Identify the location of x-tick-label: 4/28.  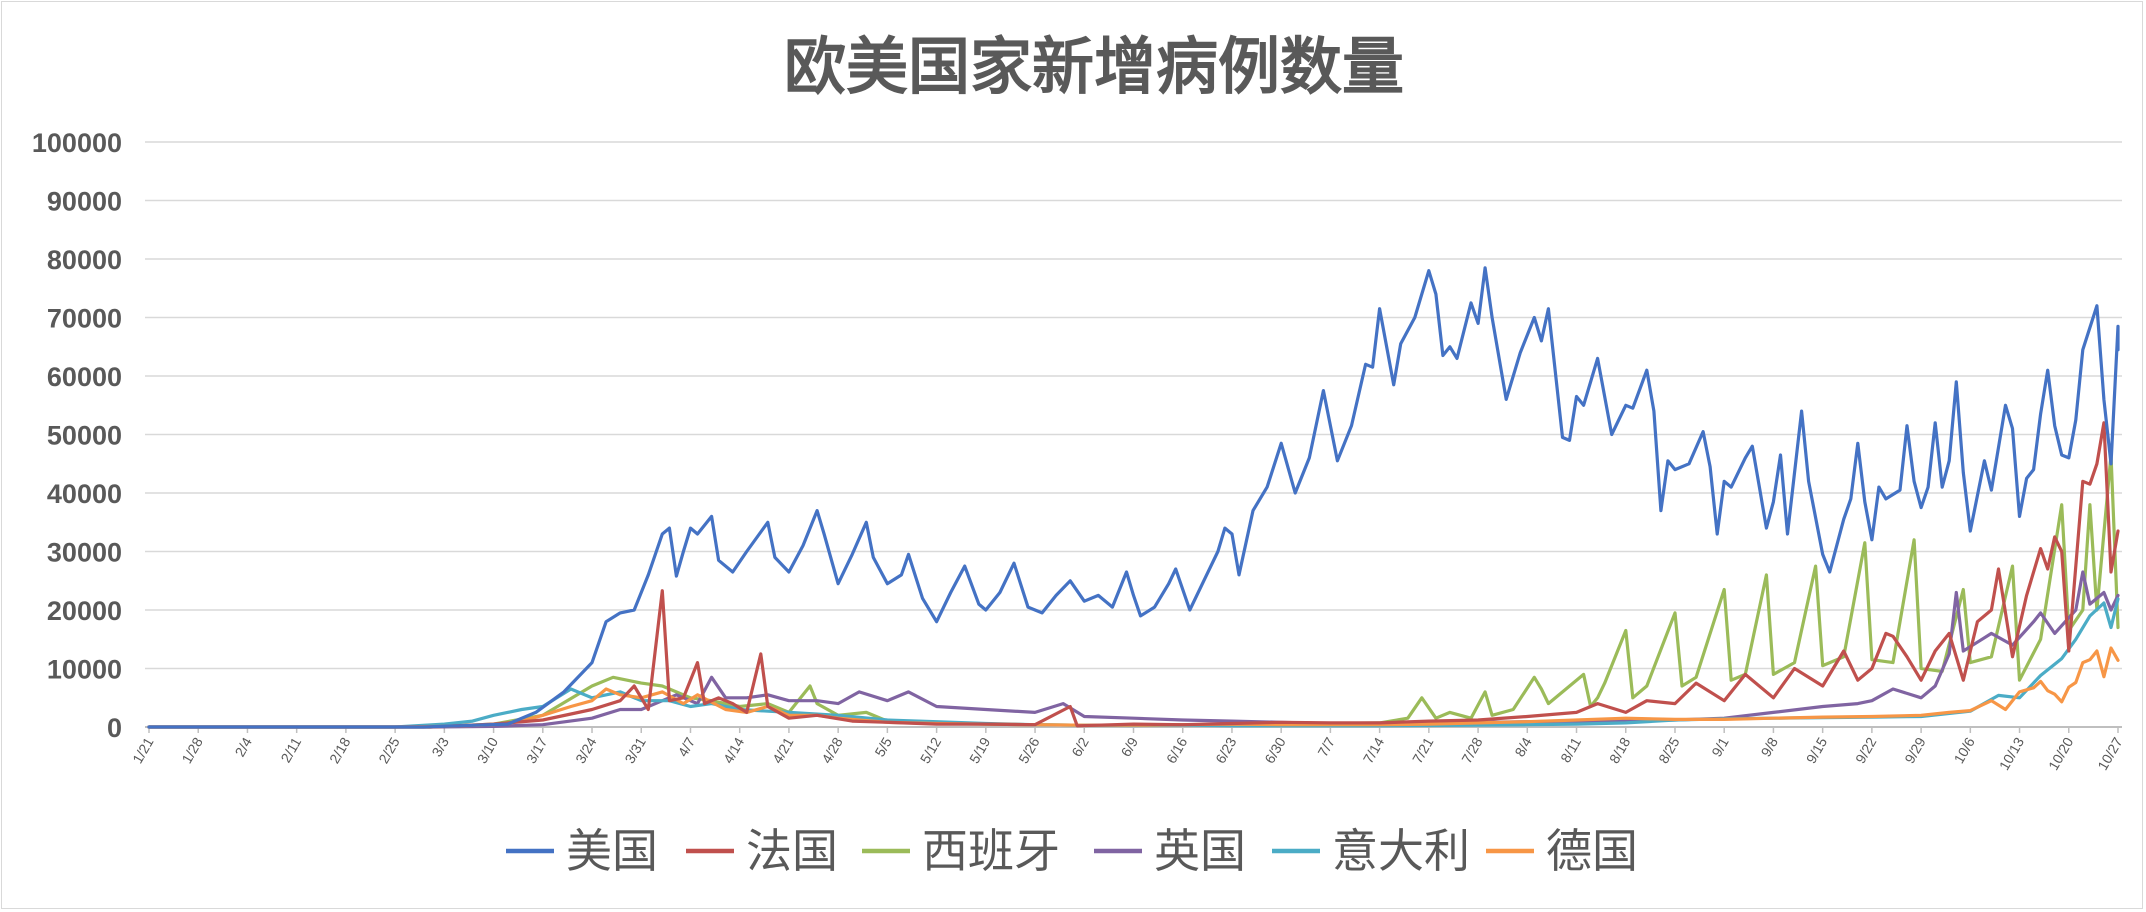
(832, 750).